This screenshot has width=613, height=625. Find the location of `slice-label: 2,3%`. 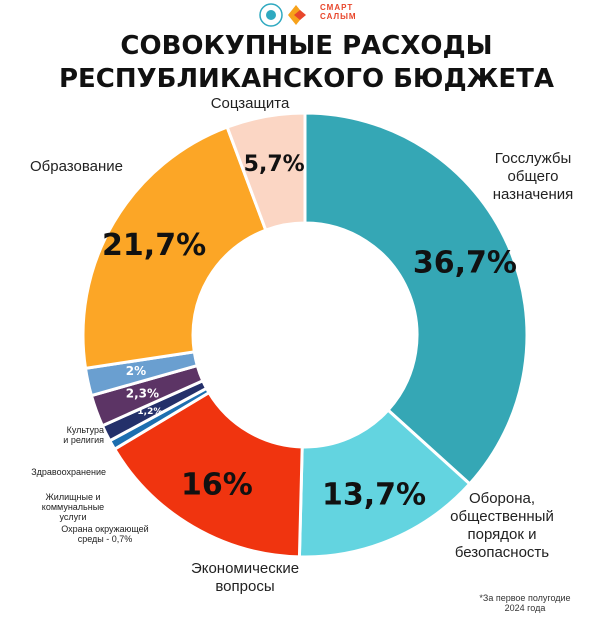

slice-label: 2,3% is located at coordinates (142, 394).